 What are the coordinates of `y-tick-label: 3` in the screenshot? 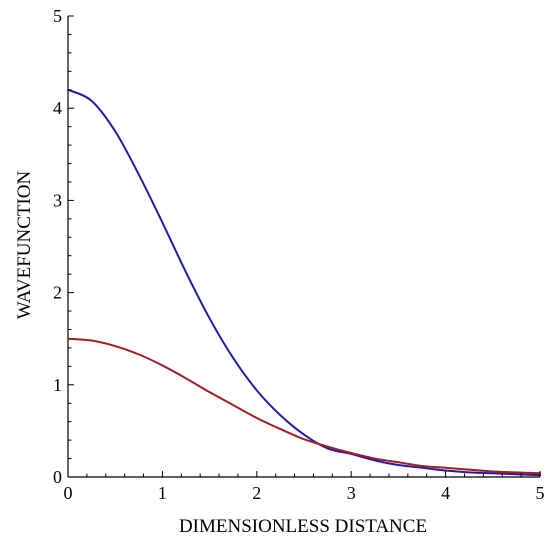 It's located at (57, 200).